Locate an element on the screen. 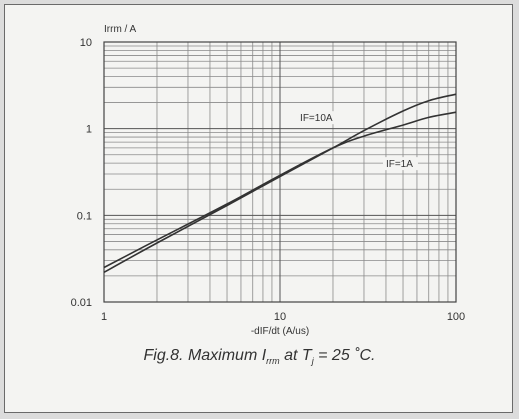 Image resolution: width=519 pixels, height=419 pixels. y-tick-label: 0.1 is located at coordinates (84, 216).